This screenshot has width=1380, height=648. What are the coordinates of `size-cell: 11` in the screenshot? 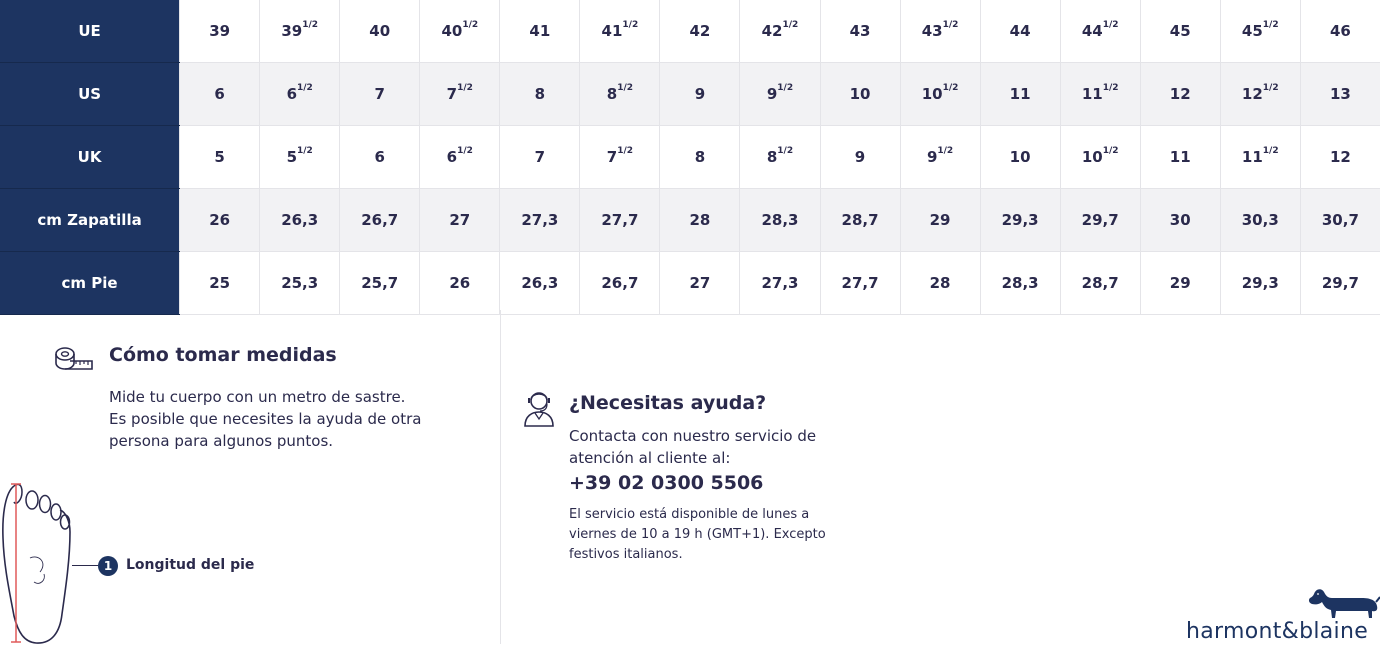 It's located at (1180, 157).